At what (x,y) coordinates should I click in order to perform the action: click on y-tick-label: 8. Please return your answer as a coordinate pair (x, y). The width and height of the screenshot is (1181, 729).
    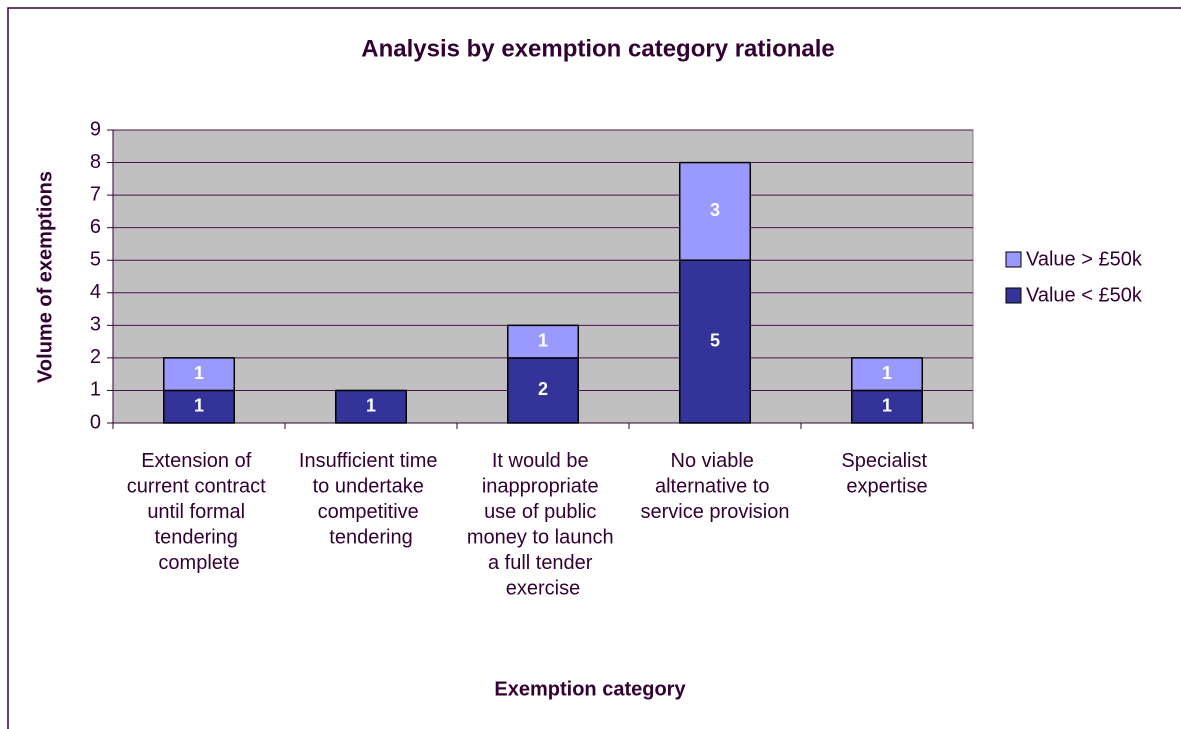
    Looking at the image, I should click on (95, 162).